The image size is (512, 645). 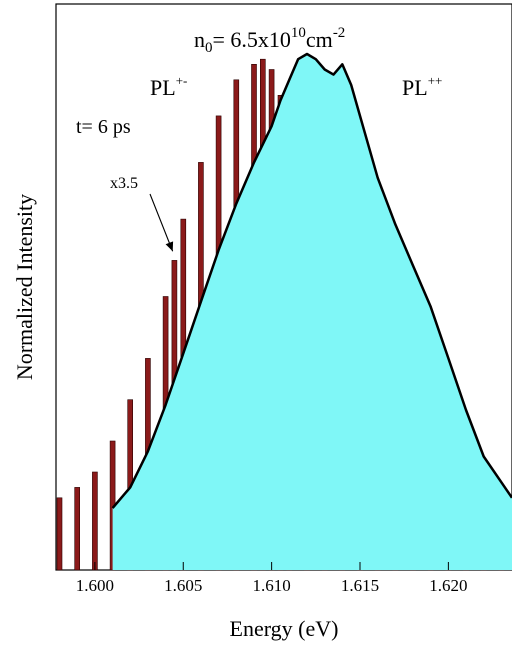 I want to click on x-tick-label: 1.620, so click(x=448, y=585).